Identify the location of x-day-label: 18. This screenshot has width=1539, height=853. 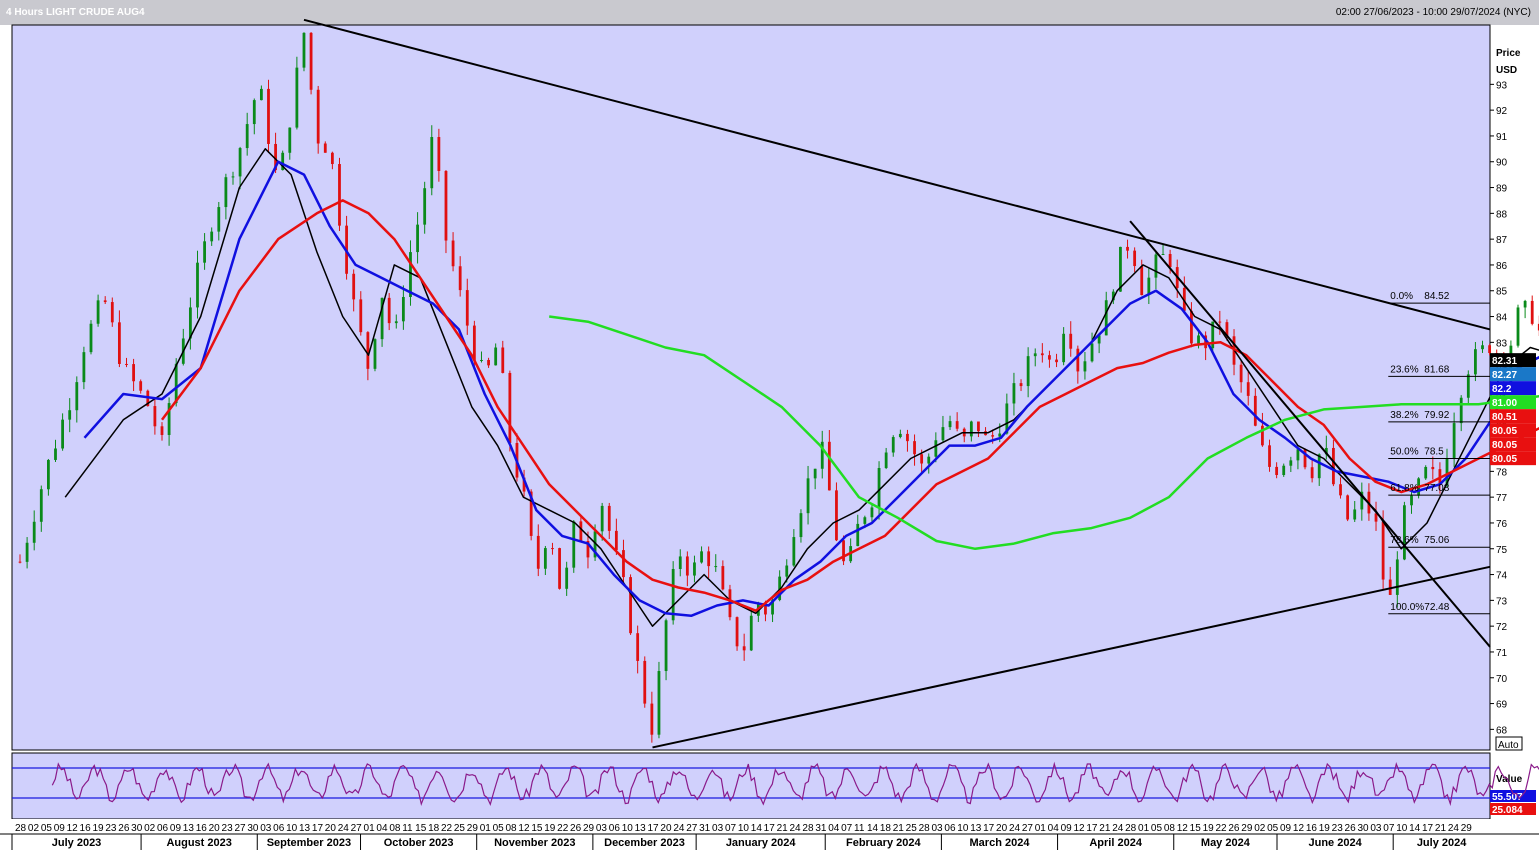
(886, 828).